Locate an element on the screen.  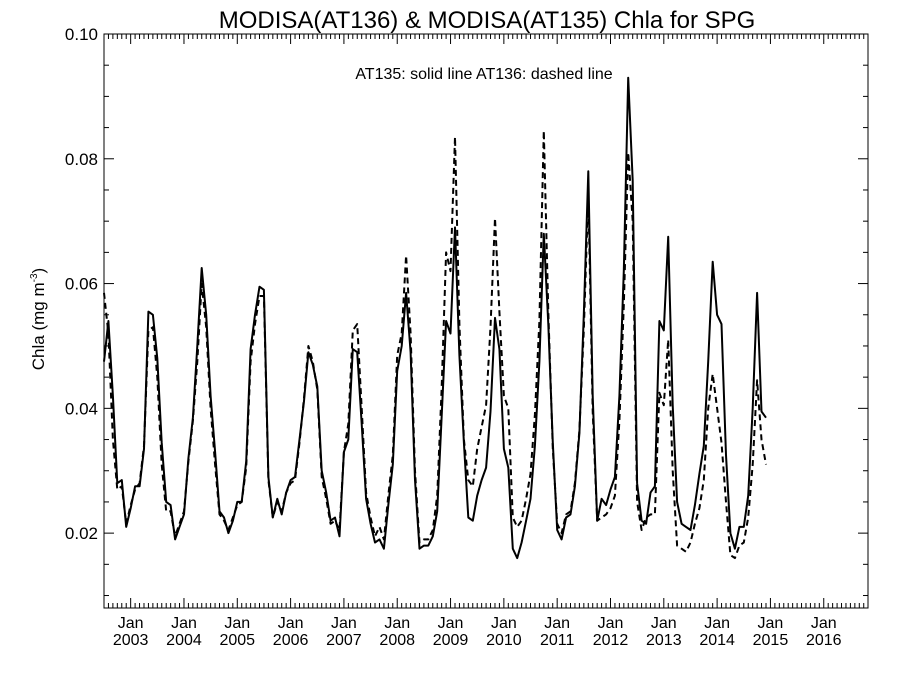
x-tick-year: 2004 is located at coordinates (184, 640).